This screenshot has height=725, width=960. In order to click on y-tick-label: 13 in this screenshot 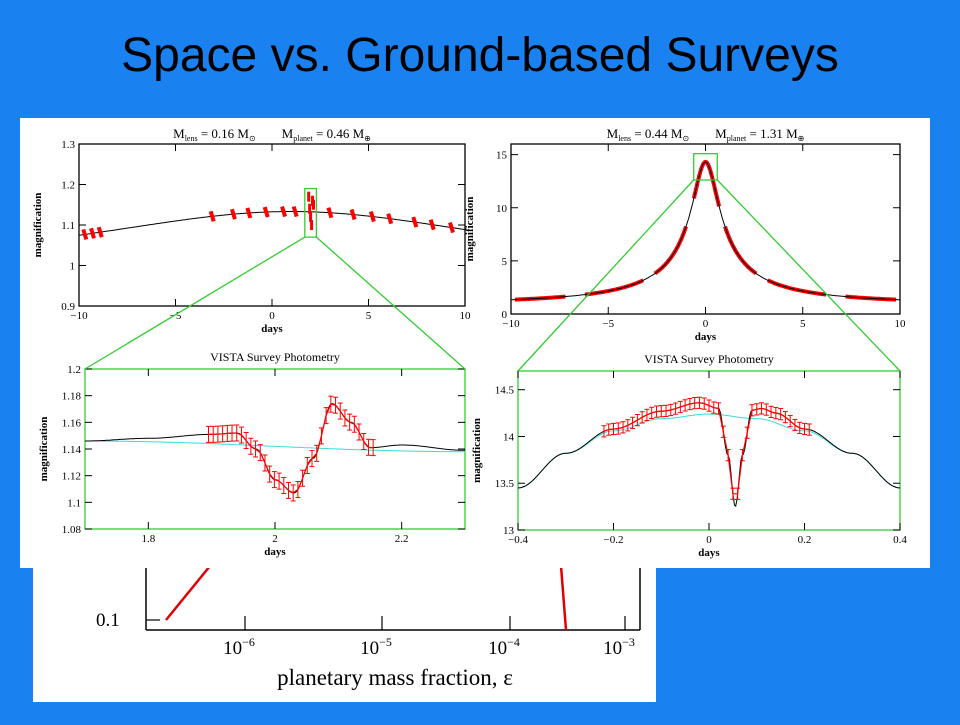, I will do `click(509, 531)`.